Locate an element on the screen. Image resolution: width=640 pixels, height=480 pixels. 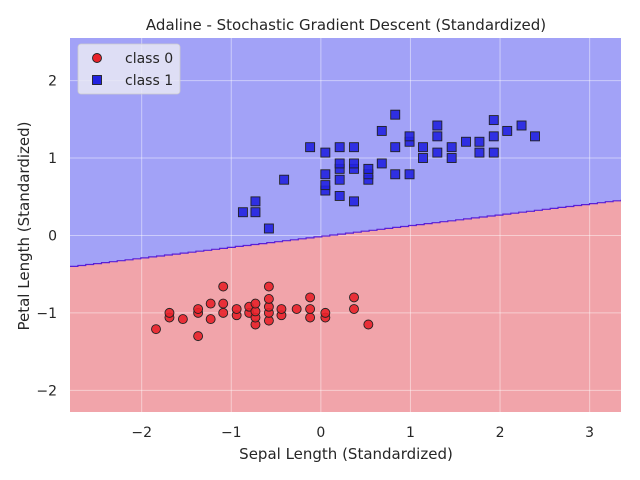
x-tick-label: −1 is located at coordinates (231, 433).